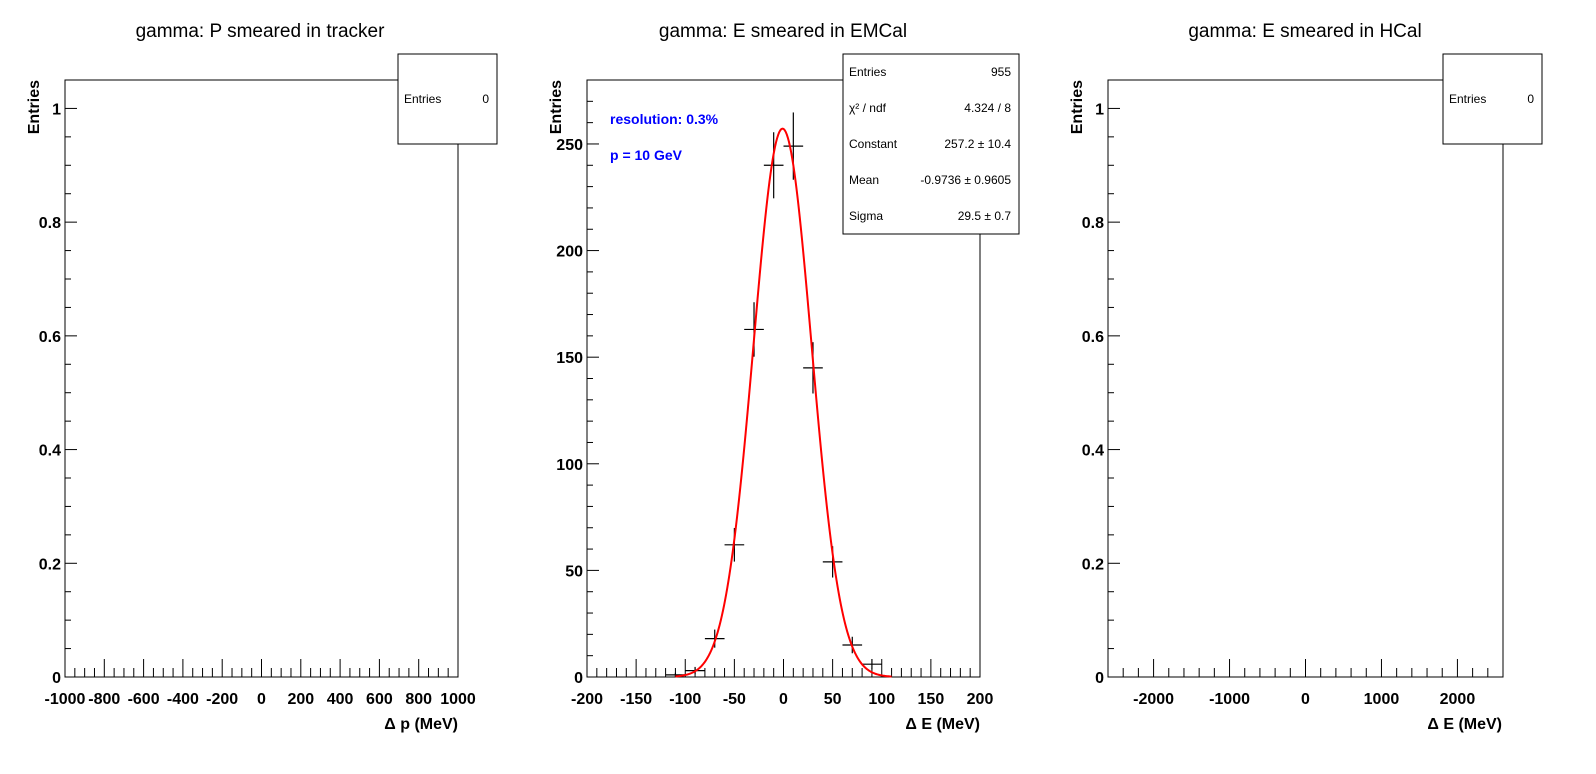 This screenshot has height=774, width=1596. Describe the element at coordinates (261, 31) in the screenshot. I see `panel-title: gamma: P smeared in tracker` at that location.